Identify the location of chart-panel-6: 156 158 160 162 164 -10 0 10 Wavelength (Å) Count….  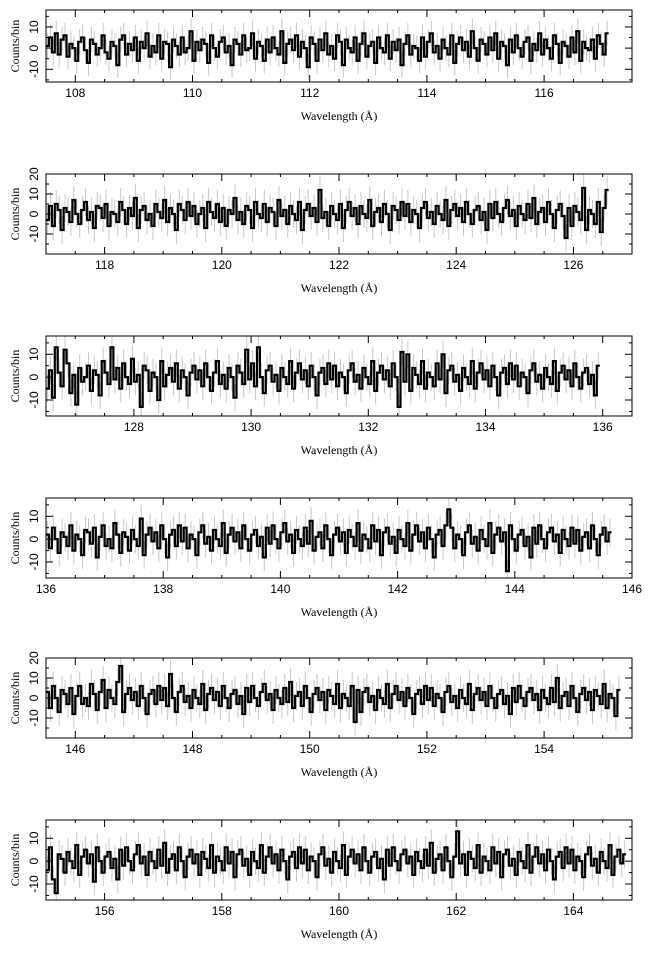
(320, 880).